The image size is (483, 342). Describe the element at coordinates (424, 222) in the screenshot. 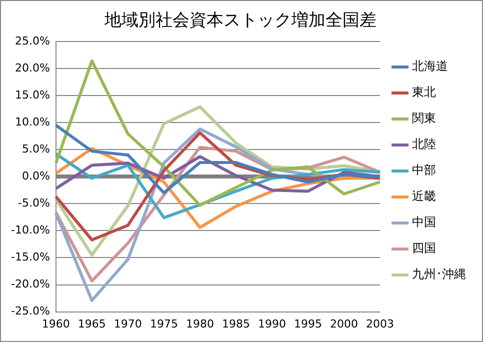

I see `legend-label: 中国` at that location.